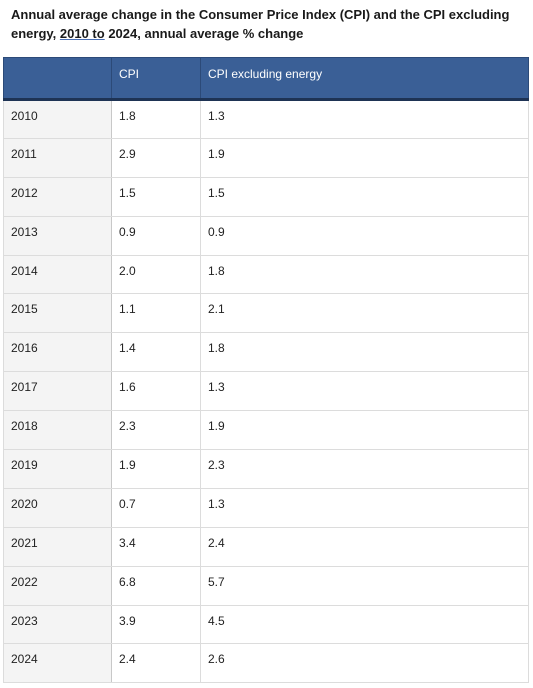  I want to click on cpi-value-cell: 0.9, so click(156, 235).